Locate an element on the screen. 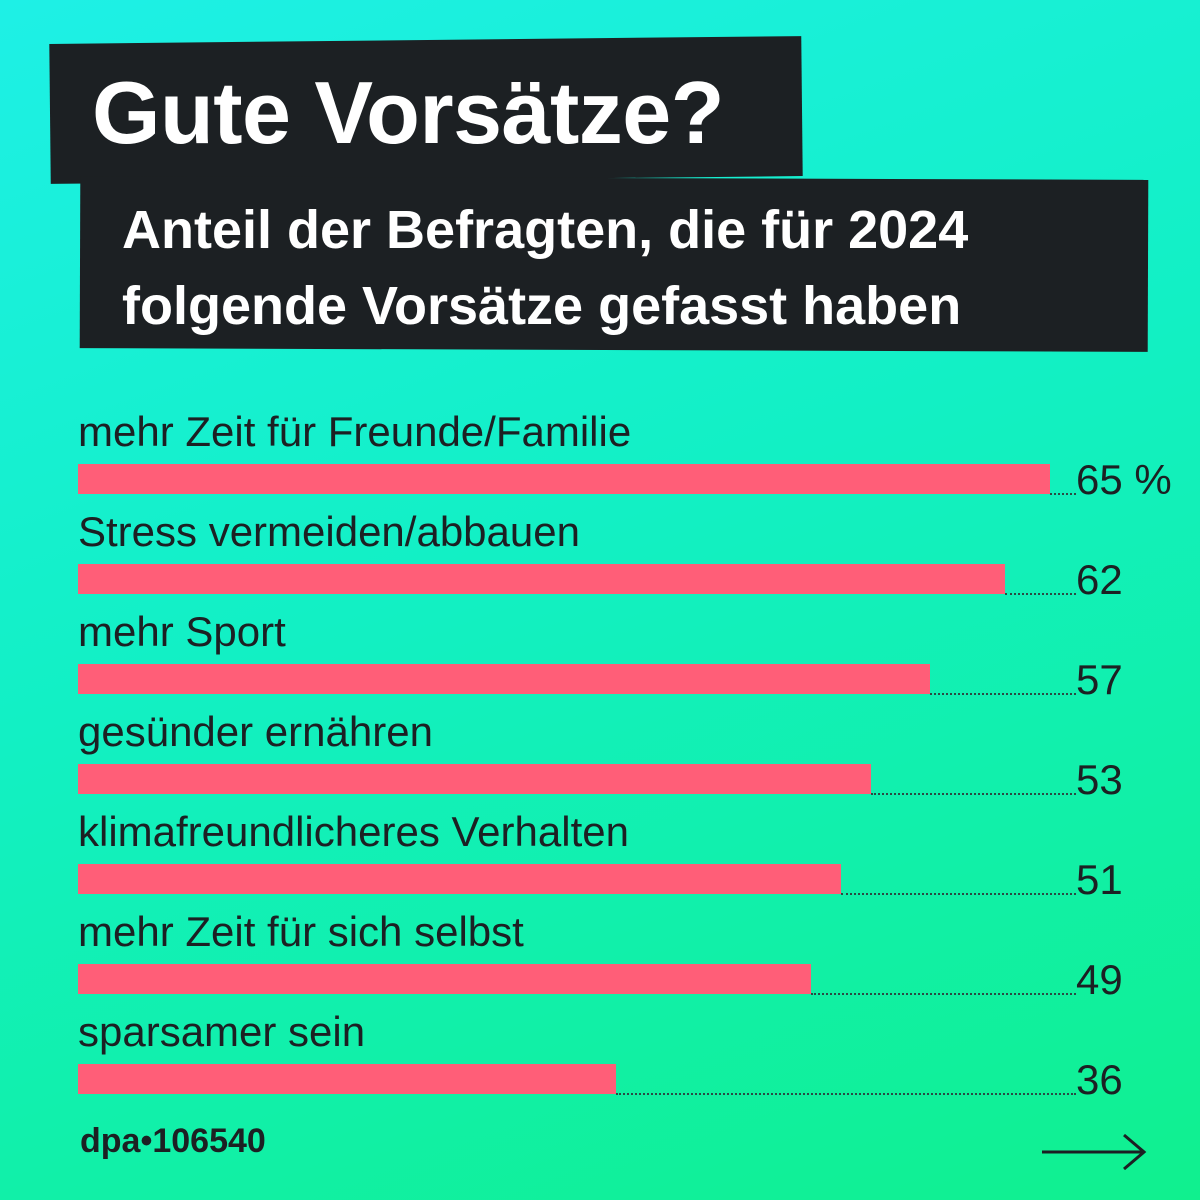 This screenshot has height=1200, width=1200. category-label: sparsamer sein is located at coordinates (222, 1031).